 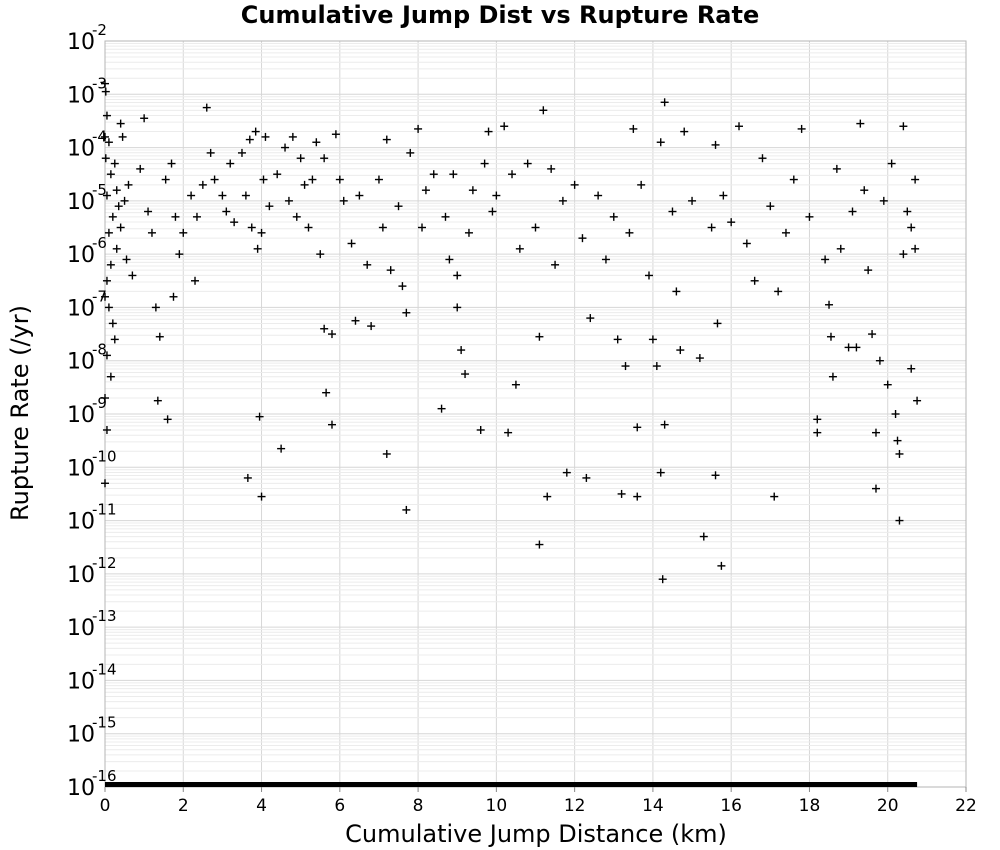 I want to click on x-tick-label: 4, so click(x=261, y=806).